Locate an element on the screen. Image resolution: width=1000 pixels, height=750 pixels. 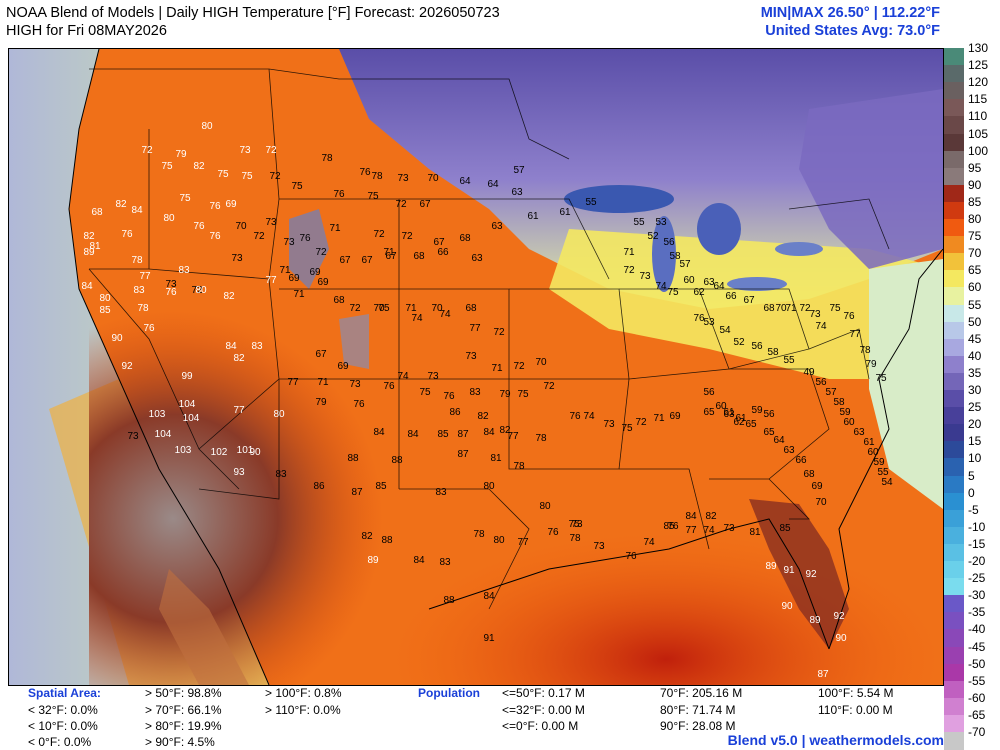
pop-90: 90°F: 28.08 M is located at coordinates (698, 726).